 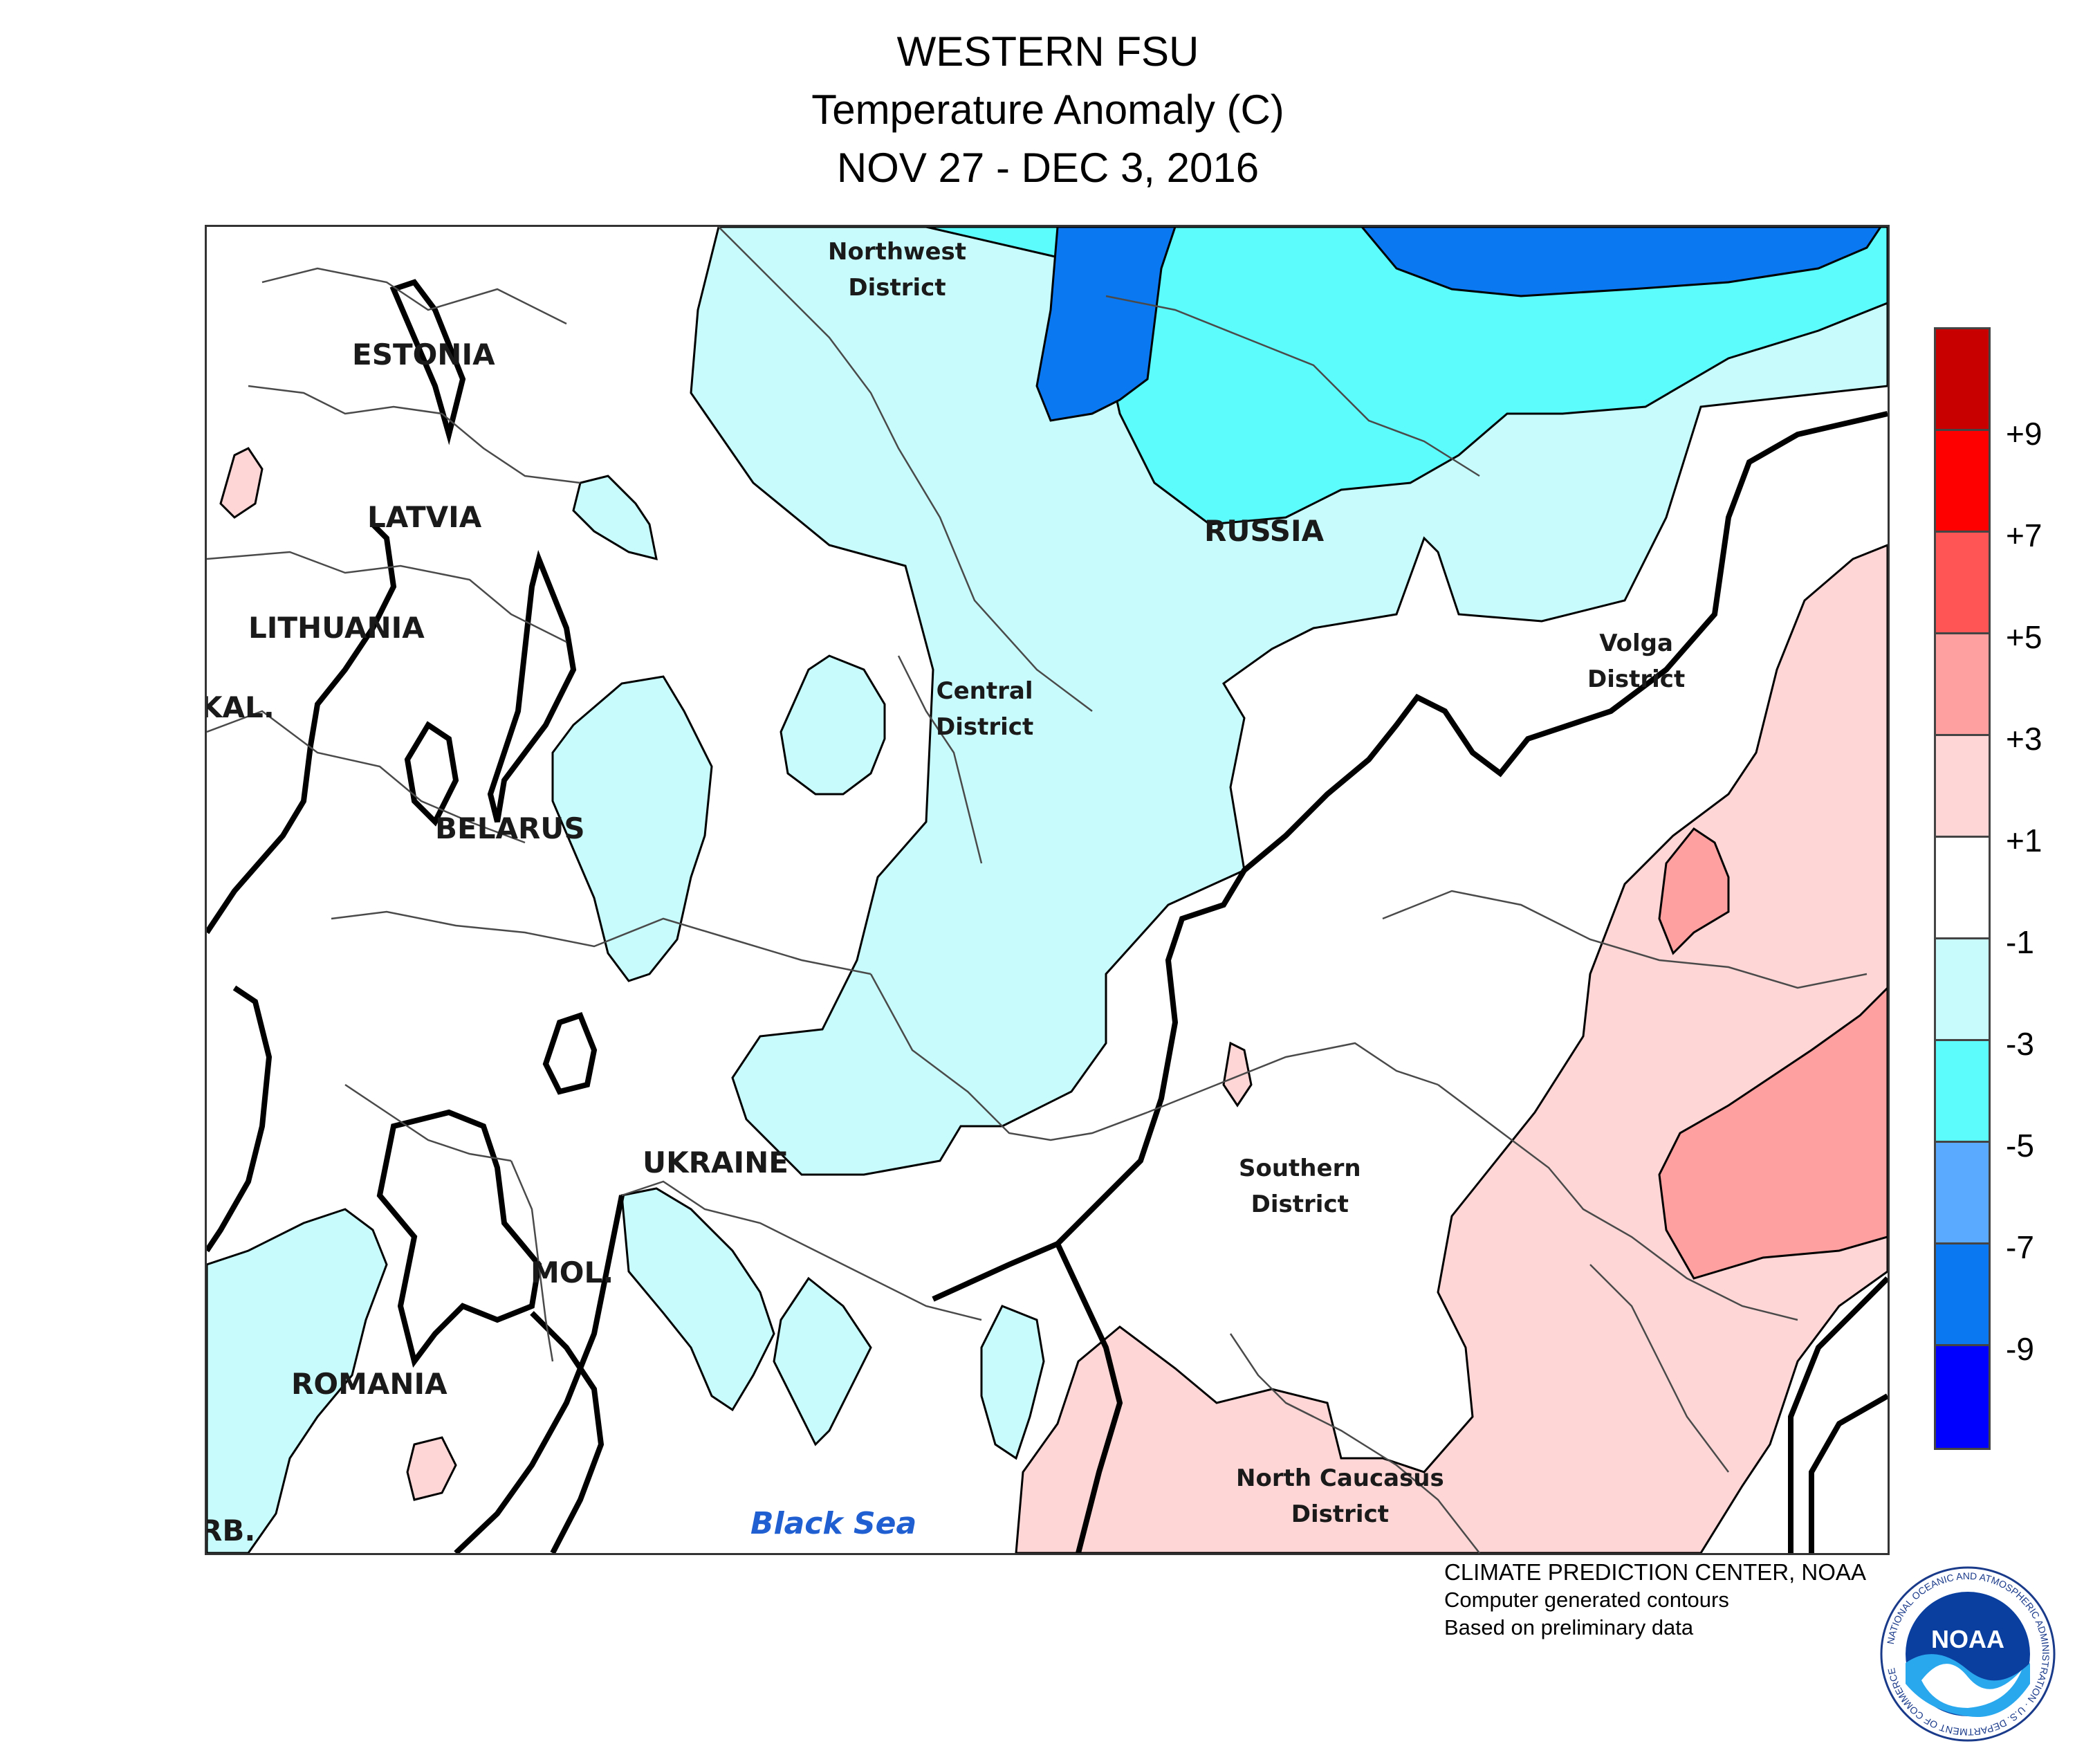 I want to click on anomaly-area-light-cyan-azov, so click(x=1012, y=1382).